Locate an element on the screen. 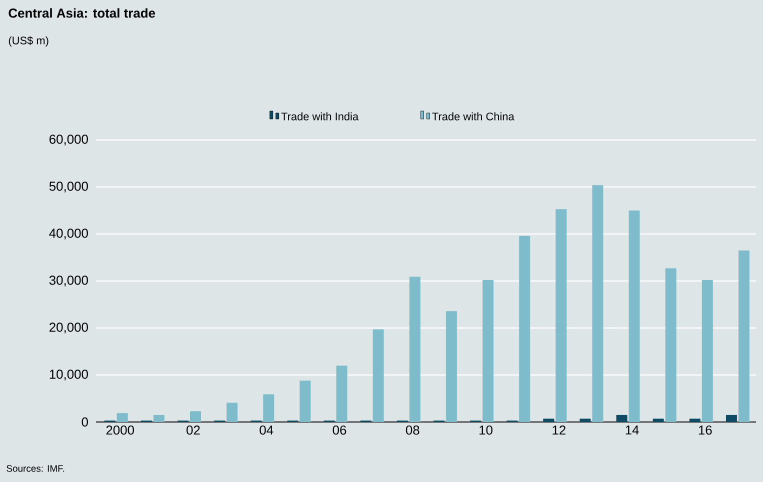 The height and width of the screenshot is (482, 763). y-tick-label: 0 is located at coordinates (85, 422).